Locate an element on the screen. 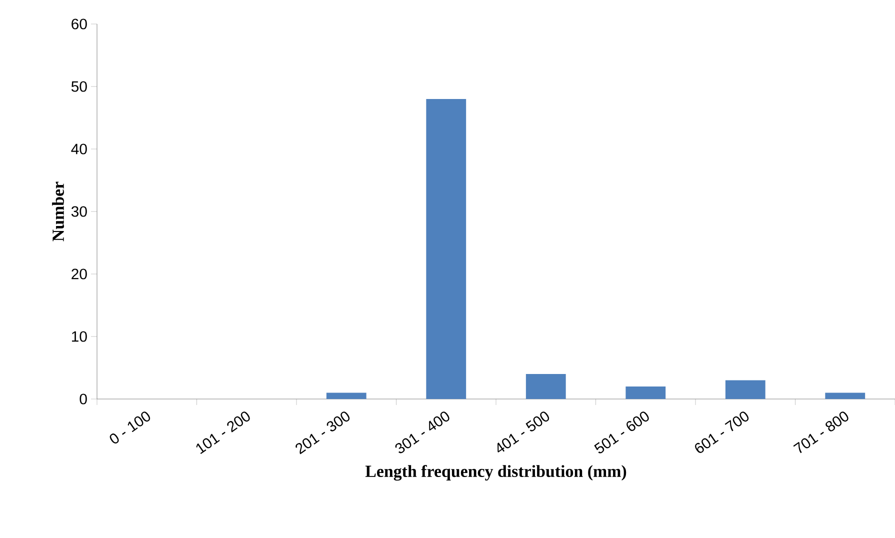  x-tick-label: 501 - 600 is located at coordinates (621, 433).